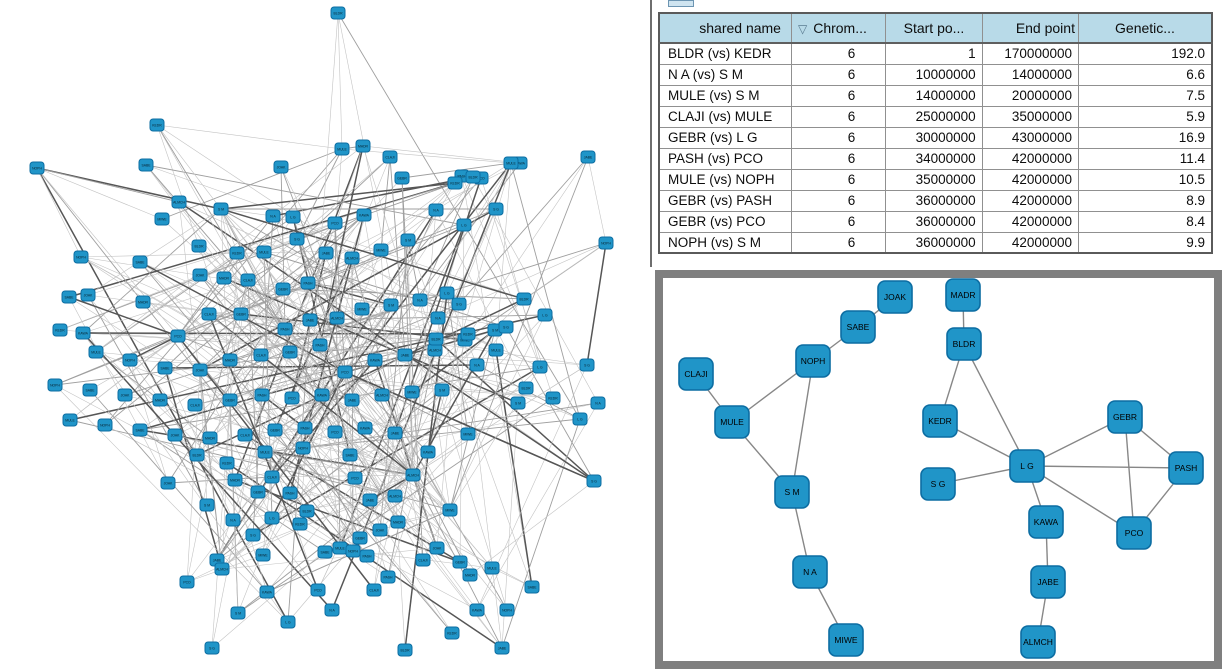  Describe the element at coordinates (935, 200) in the screenshot. I see `table-row: GEBR (vs) PASH 6 36000000 42000000 8.9` at that location.